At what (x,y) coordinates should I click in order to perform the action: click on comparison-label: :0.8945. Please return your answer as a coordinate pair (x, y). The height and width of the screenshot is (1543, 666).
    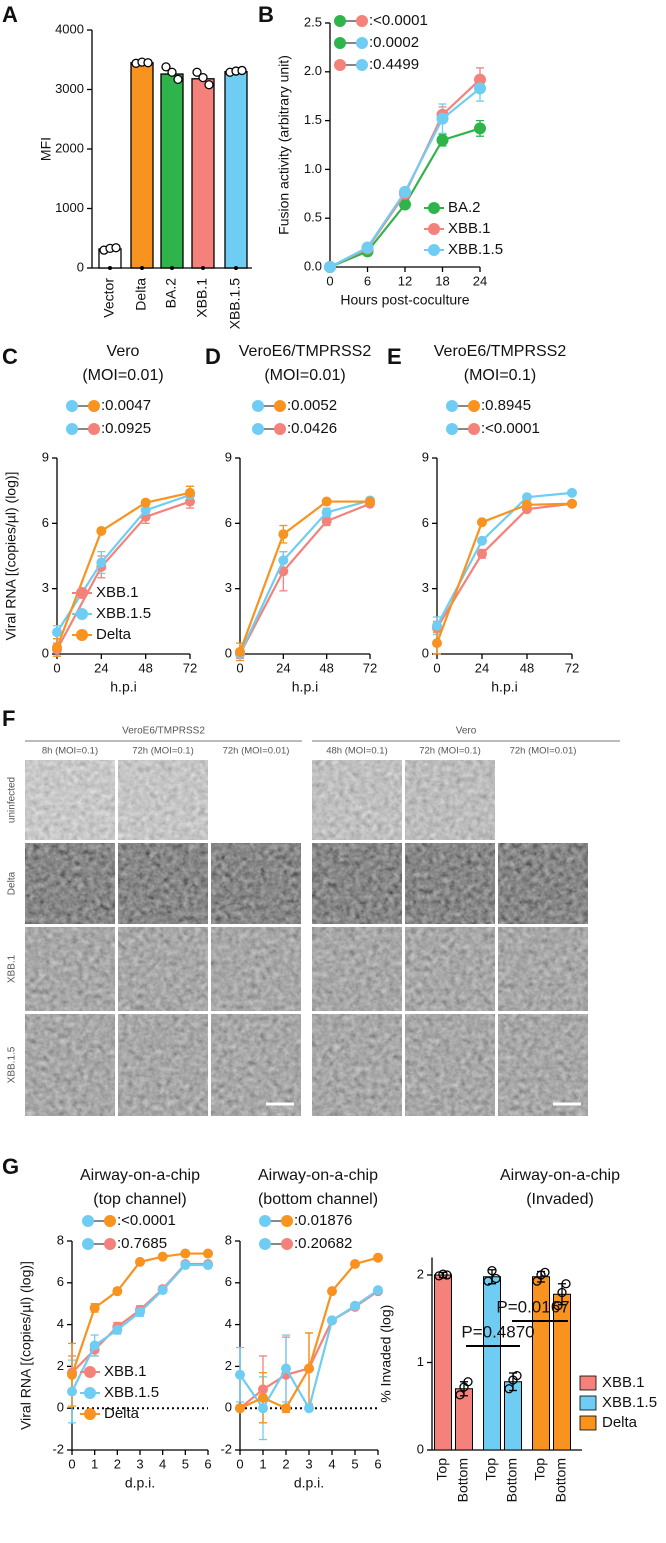
    Looking at the image, I should click on (506, 405).